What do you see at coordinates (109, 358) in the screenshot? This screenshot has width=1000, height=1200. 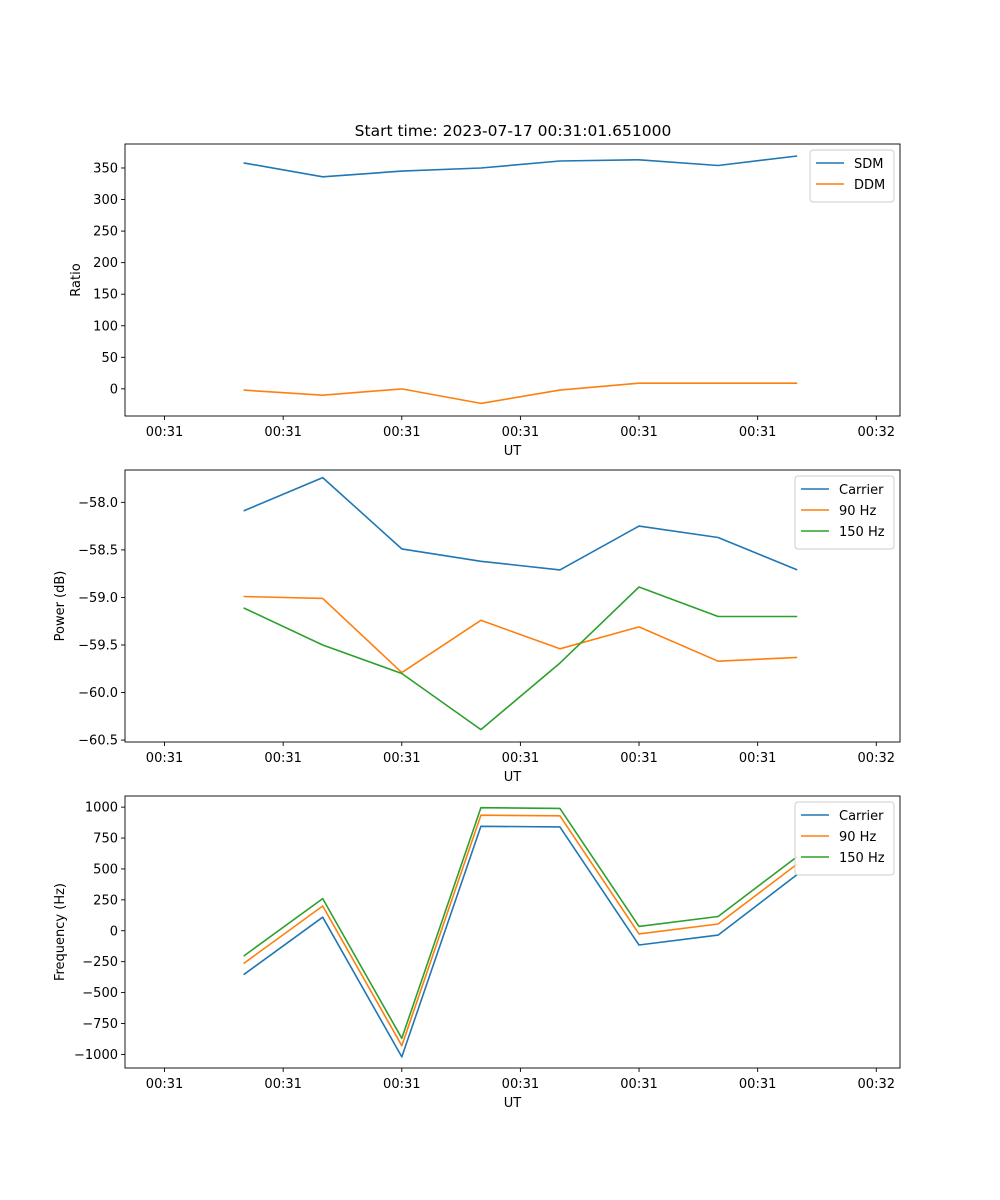 I see `y-tick-label: 50` at bounding box center [109, 358].